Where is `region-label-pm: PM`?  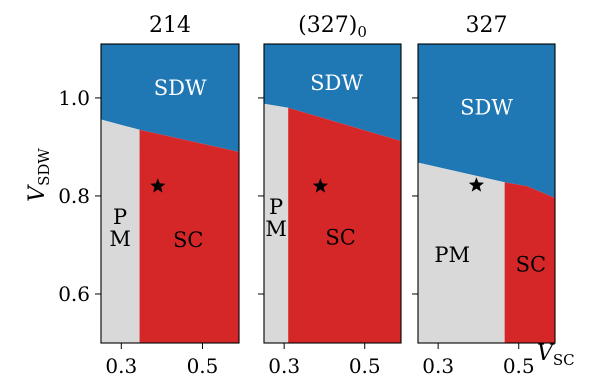 region-label-pm: PM is located at coordinates (452, 255).